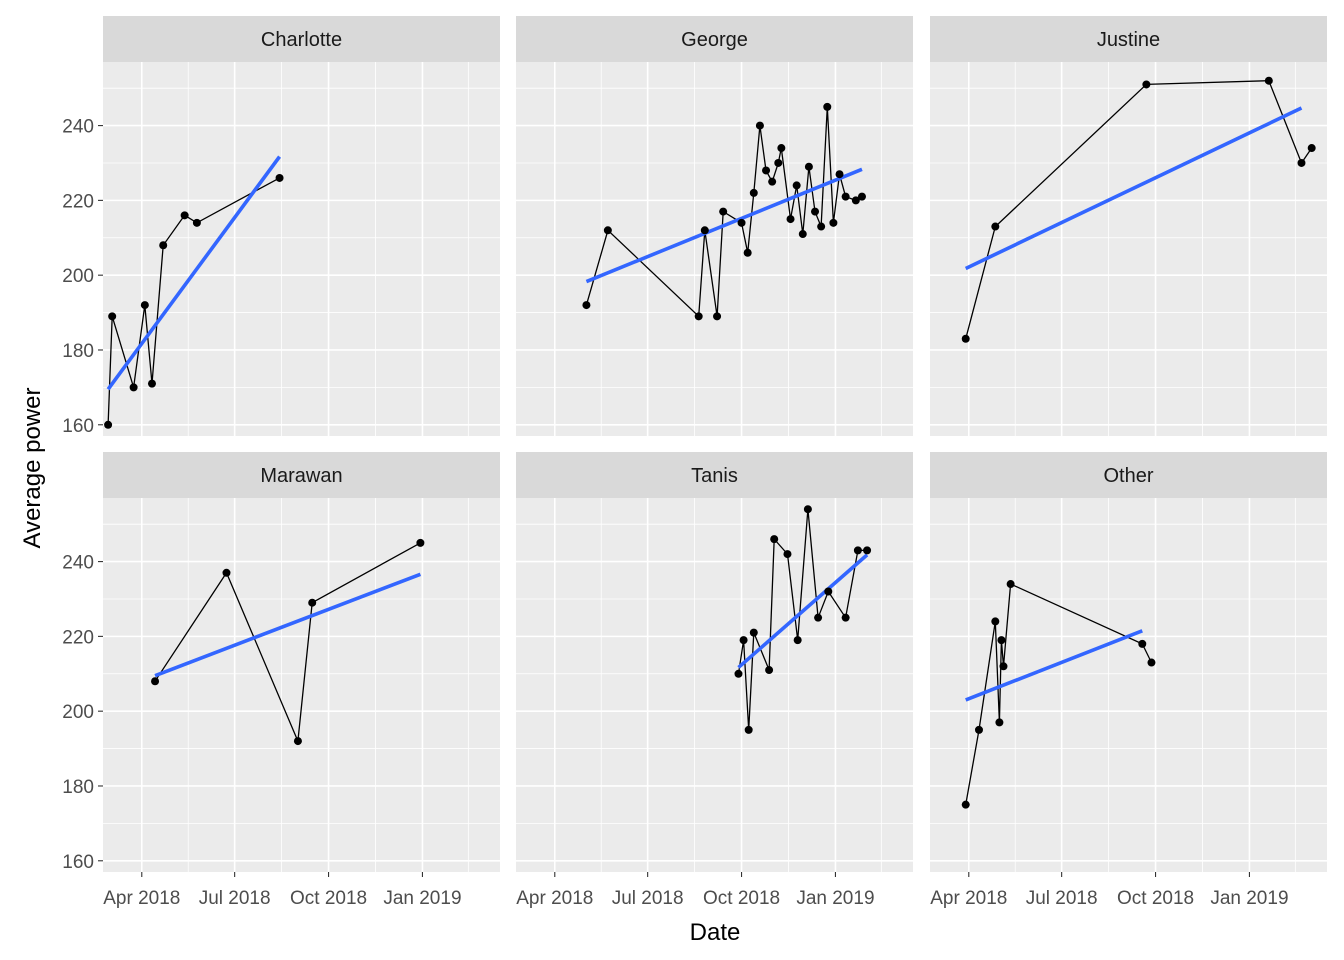 This screenshot has width=1344, height=960. What do you see at coordinates (724, 225) in the screenshot?
I see `facet-1-trend-line` at bounding box center [724, 225].